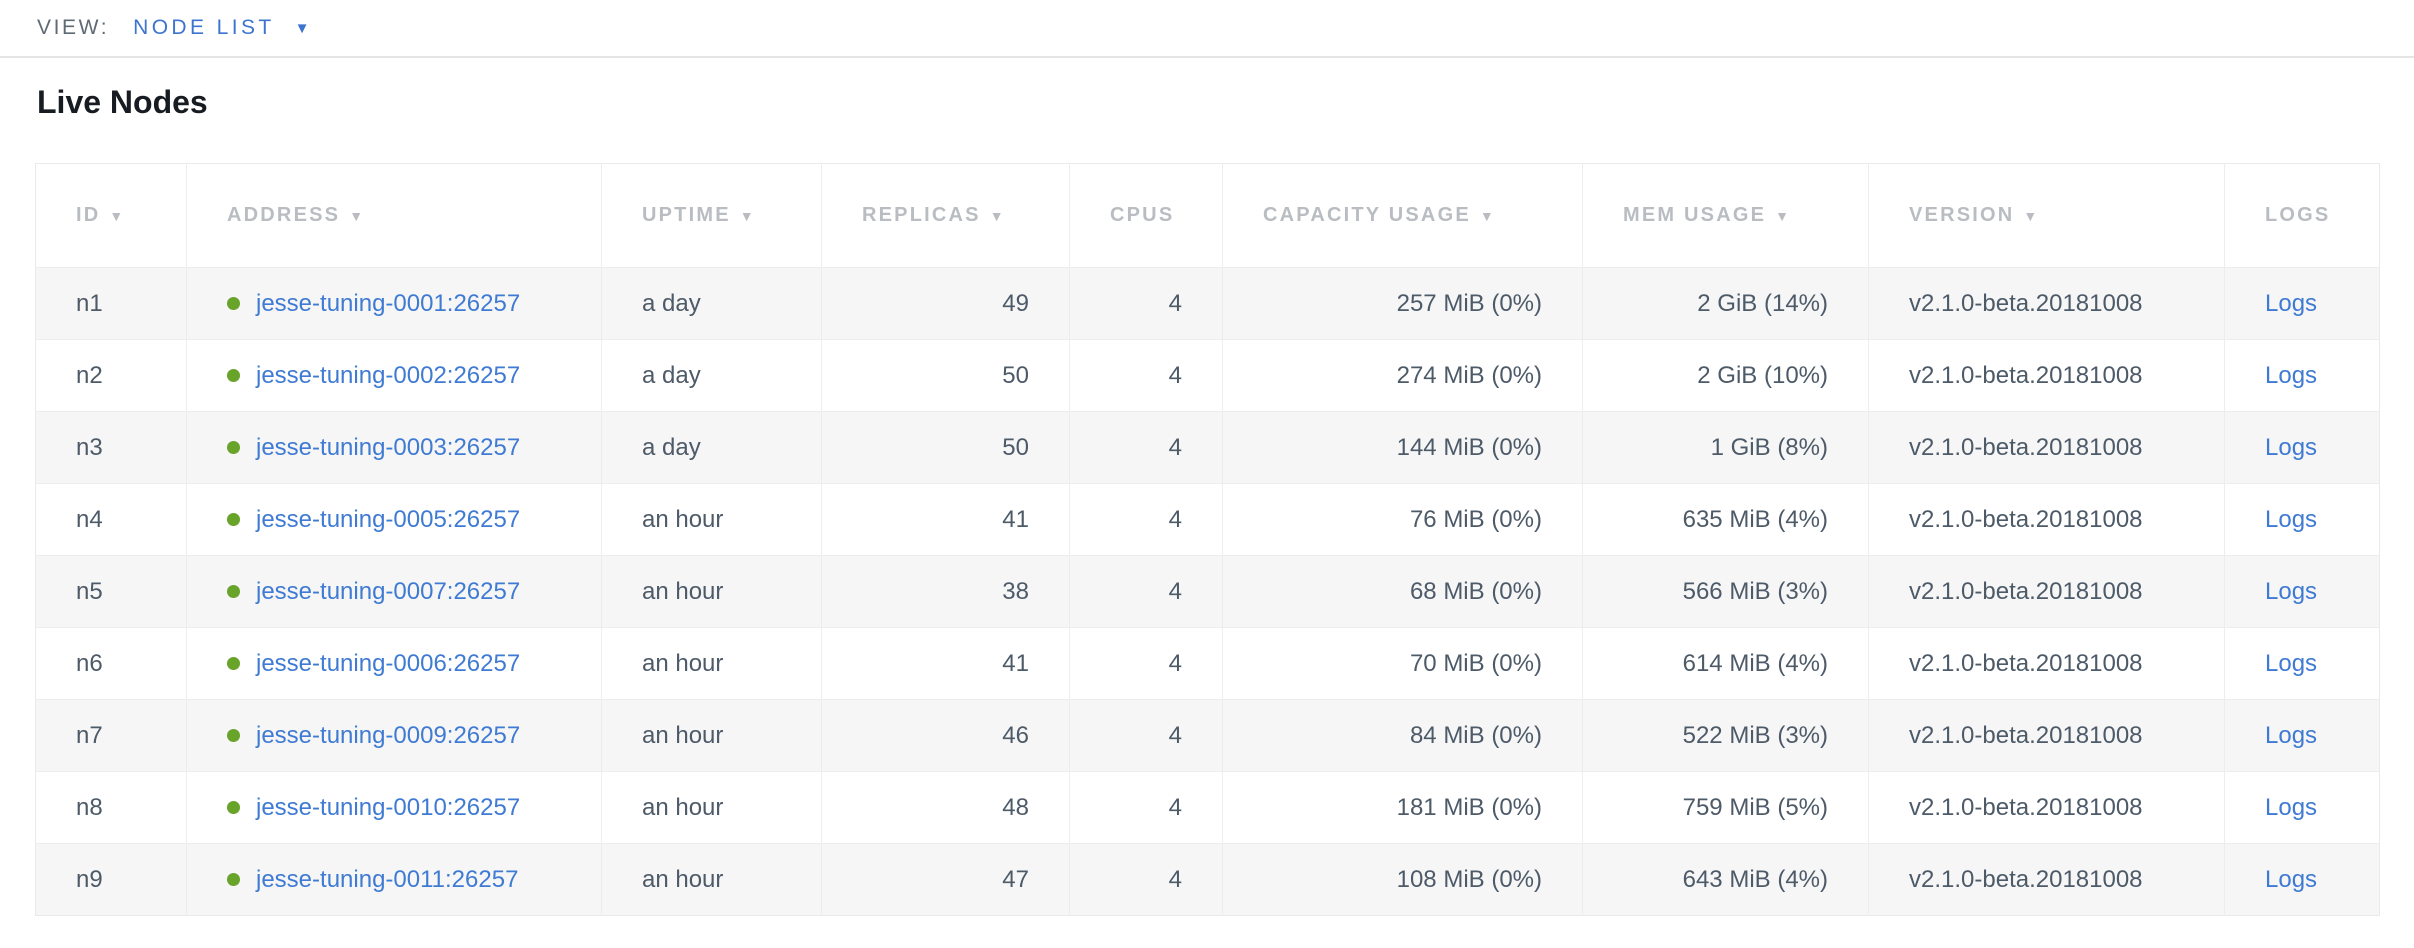 This screenshot has width=2414, height=948. I want to click on column-header-id: ID ▼, so click(111, 215).